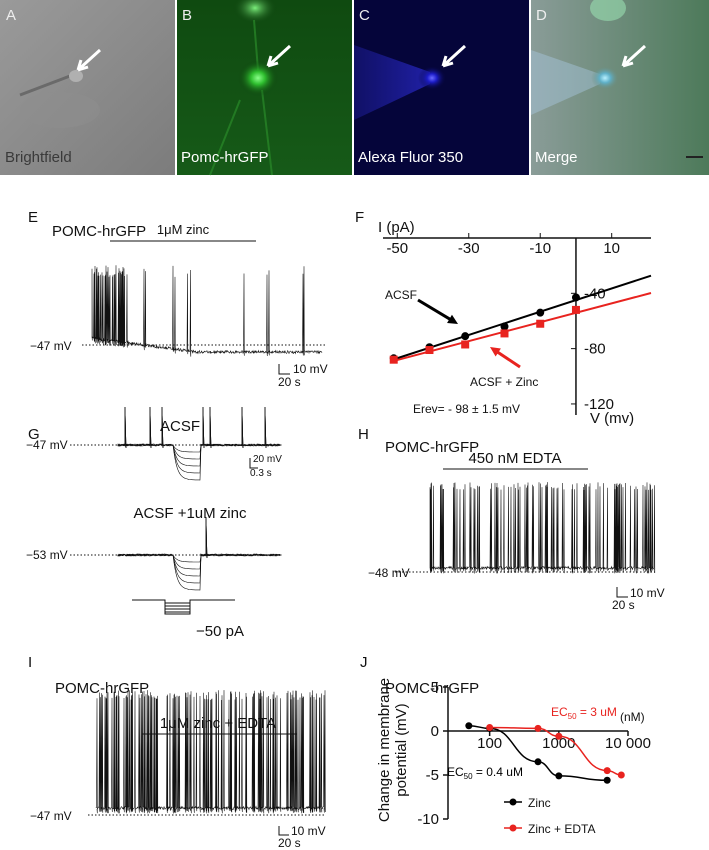  Describe the element at coordinates (632, 717) in the screenshot. I see `x-axis-unit: (nM)` at that location.